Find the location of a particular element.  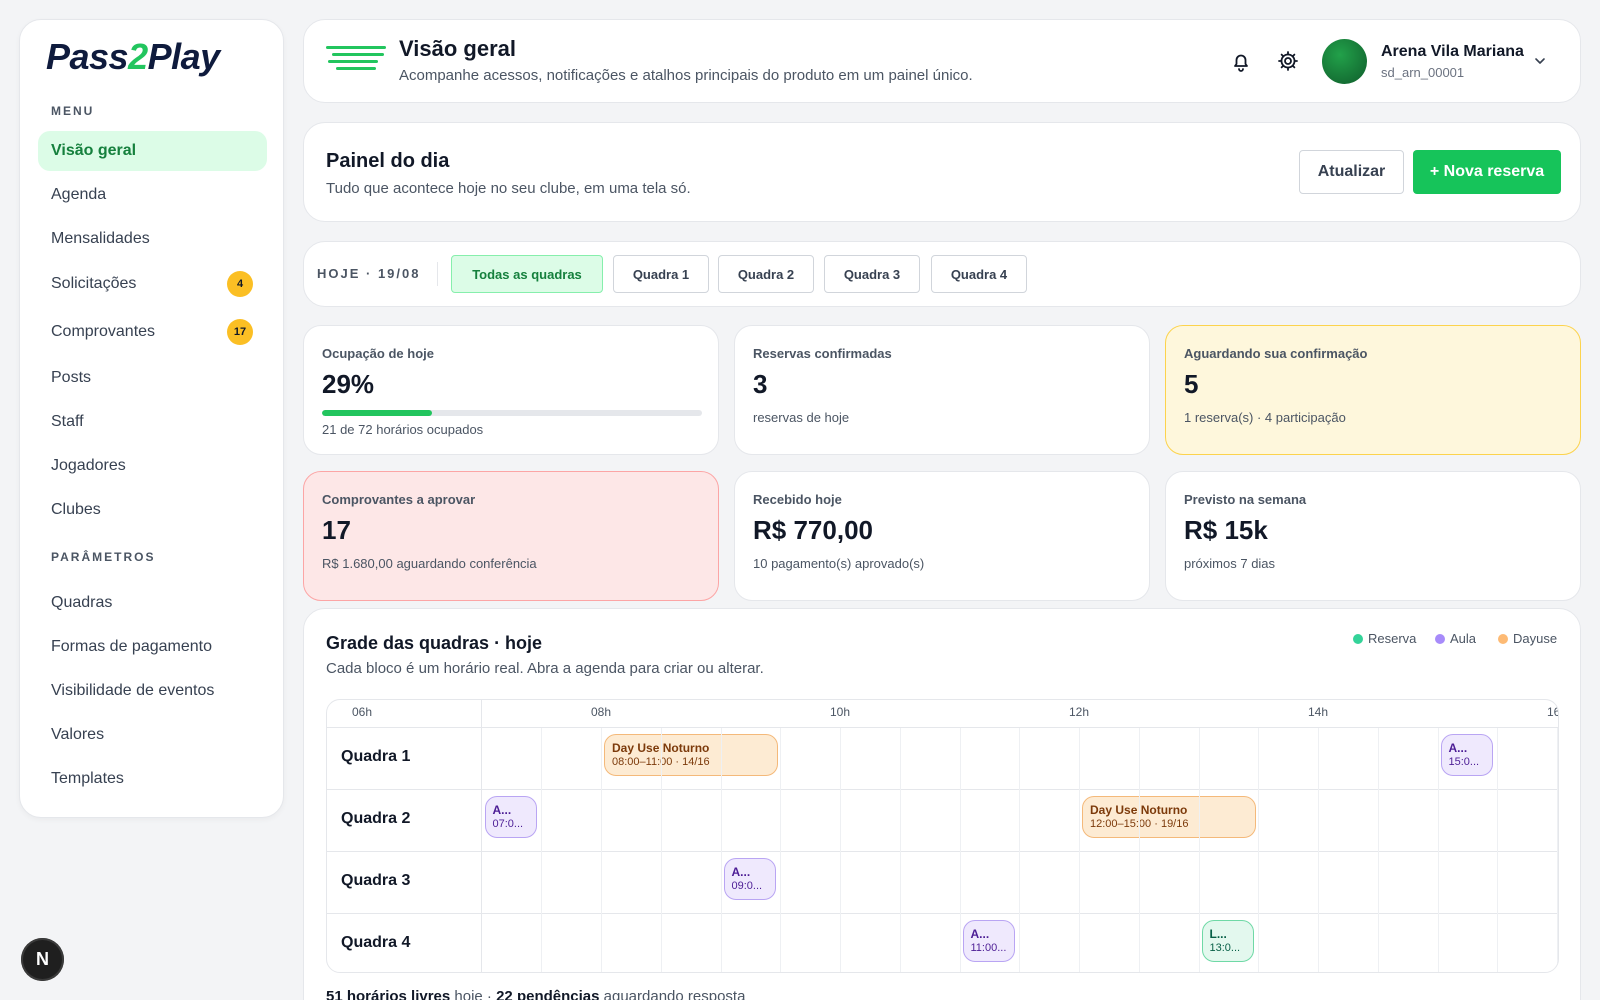

sidebar-item-visao-geral: Visão geral is located at coordinates (152, 151).